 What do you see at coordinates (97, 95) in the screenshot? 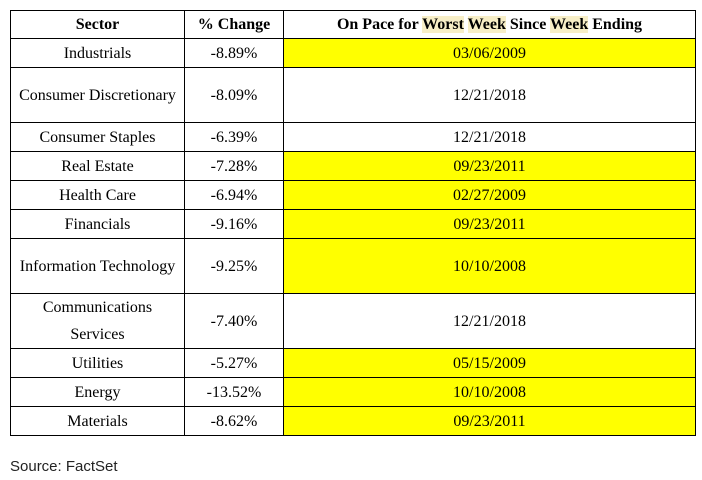
I see `cell-sector: Consumer Discretionary` at bounding box center [97, 95].